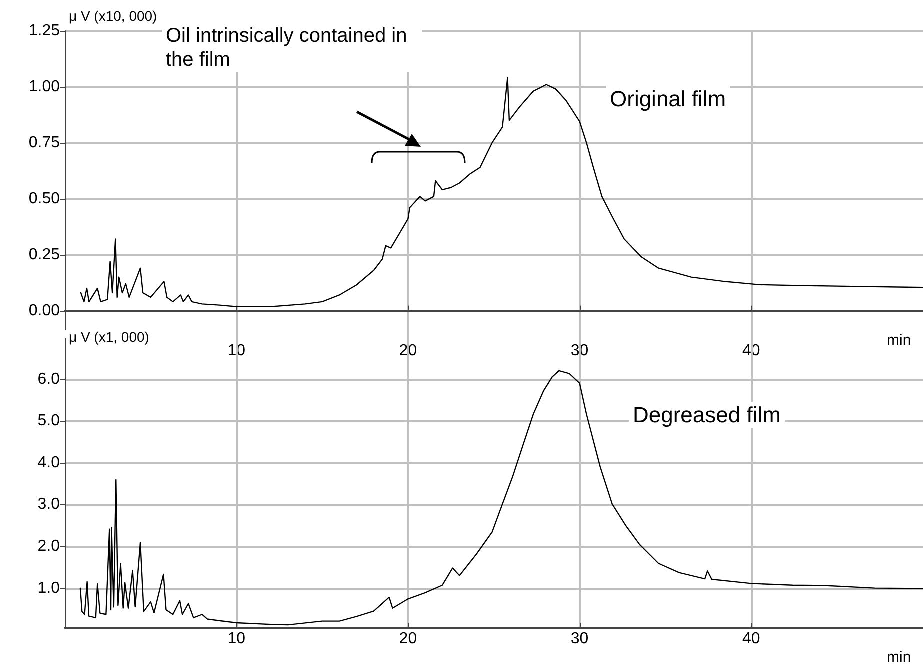 This screenshot has height=665, width=923. Describe the element at coordinates (44, 255) in the screenshot. I see `y-tick-label: 0.25` at that location.